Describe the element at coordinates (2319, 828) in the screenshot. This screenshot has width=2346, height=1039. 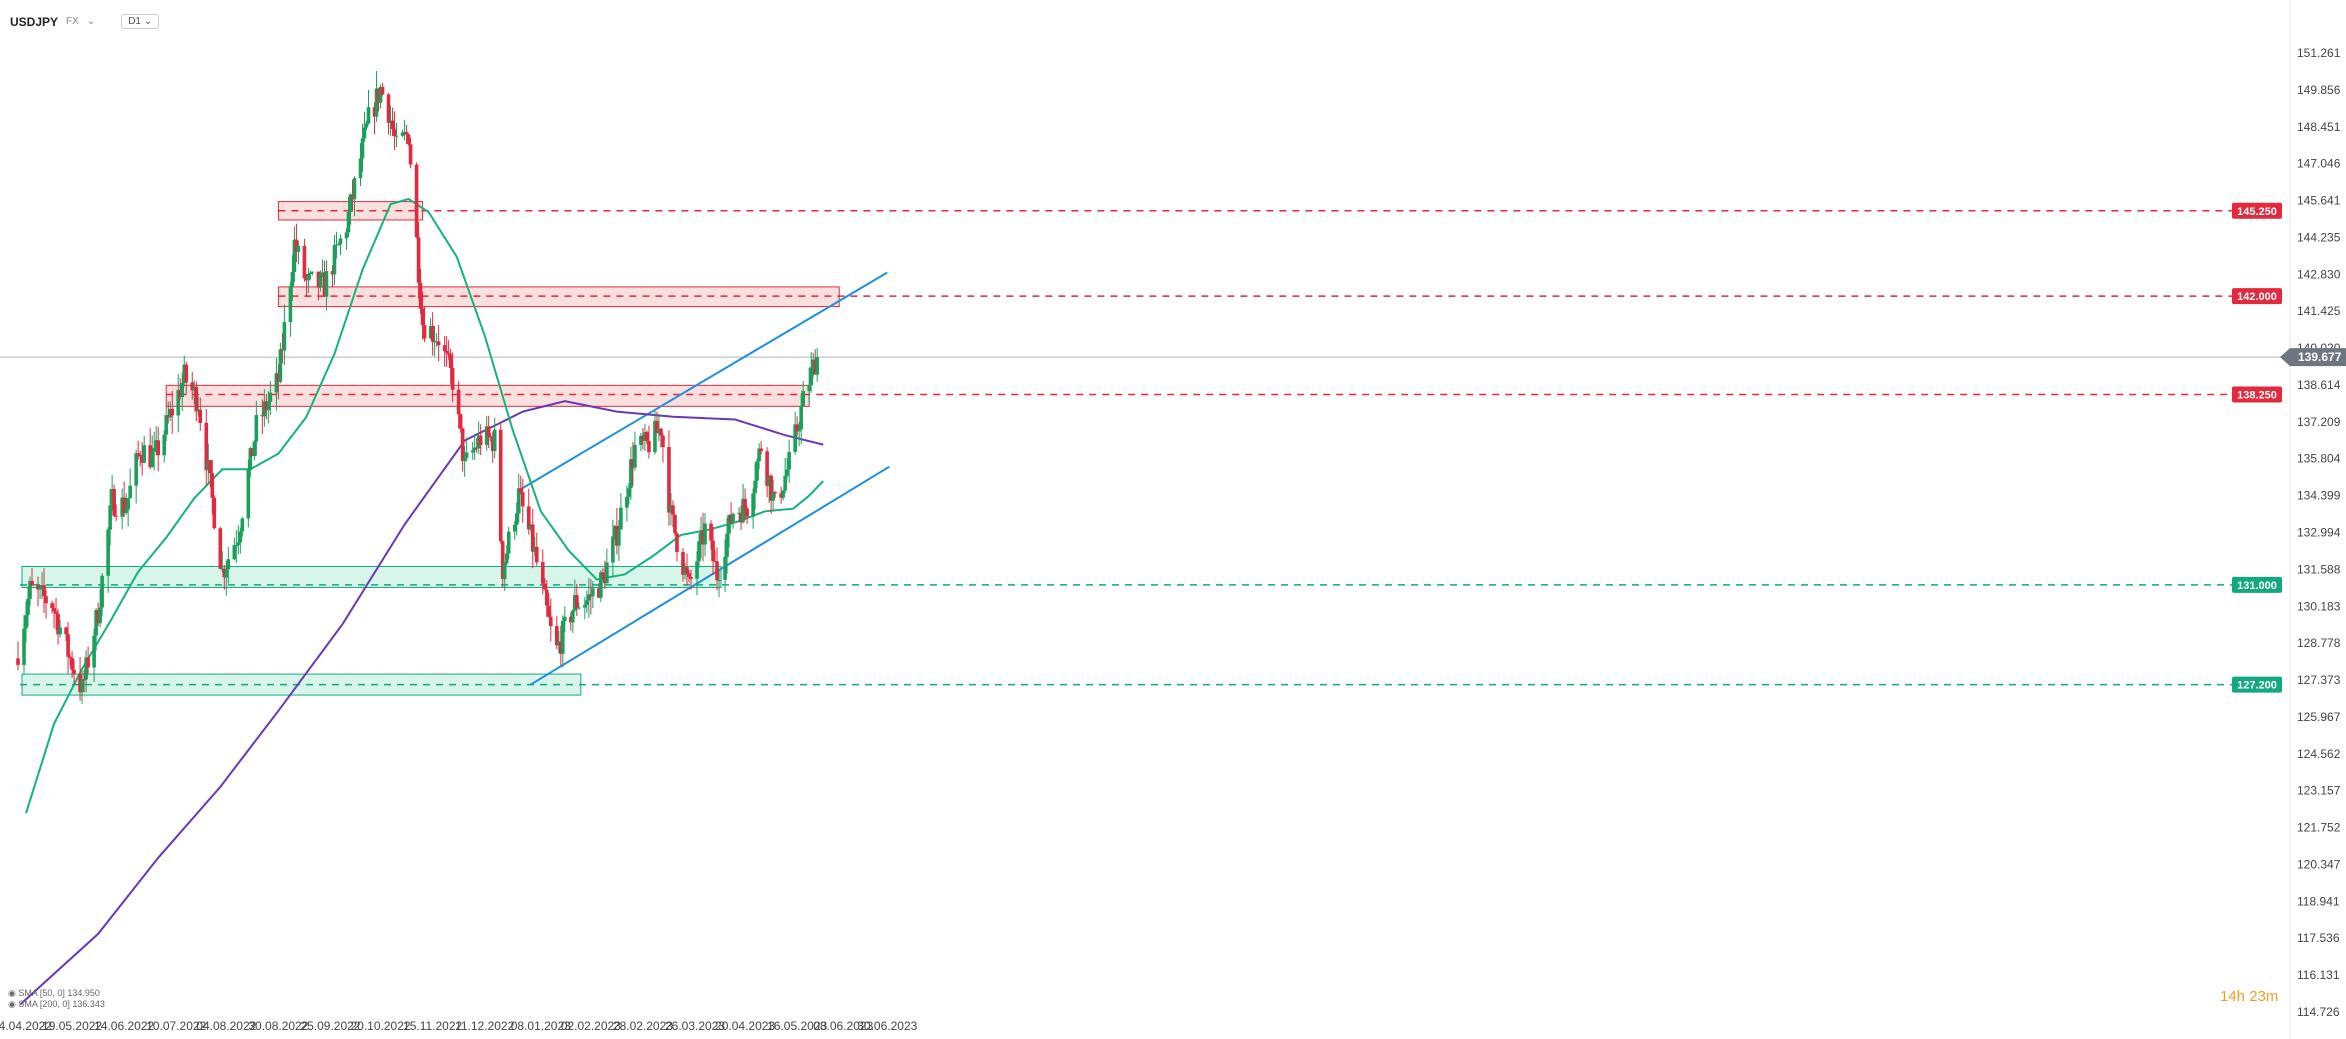
I see `y-tick-label: 121.752` at that location.